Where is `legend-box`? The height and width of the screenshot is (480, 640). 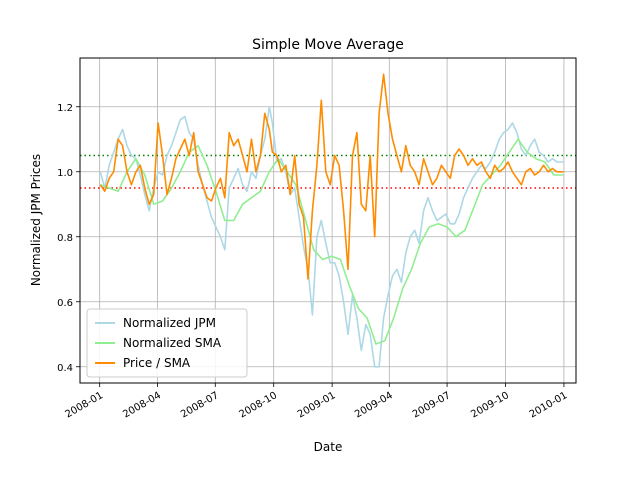
legend-box is located at coordinates (167, 343).